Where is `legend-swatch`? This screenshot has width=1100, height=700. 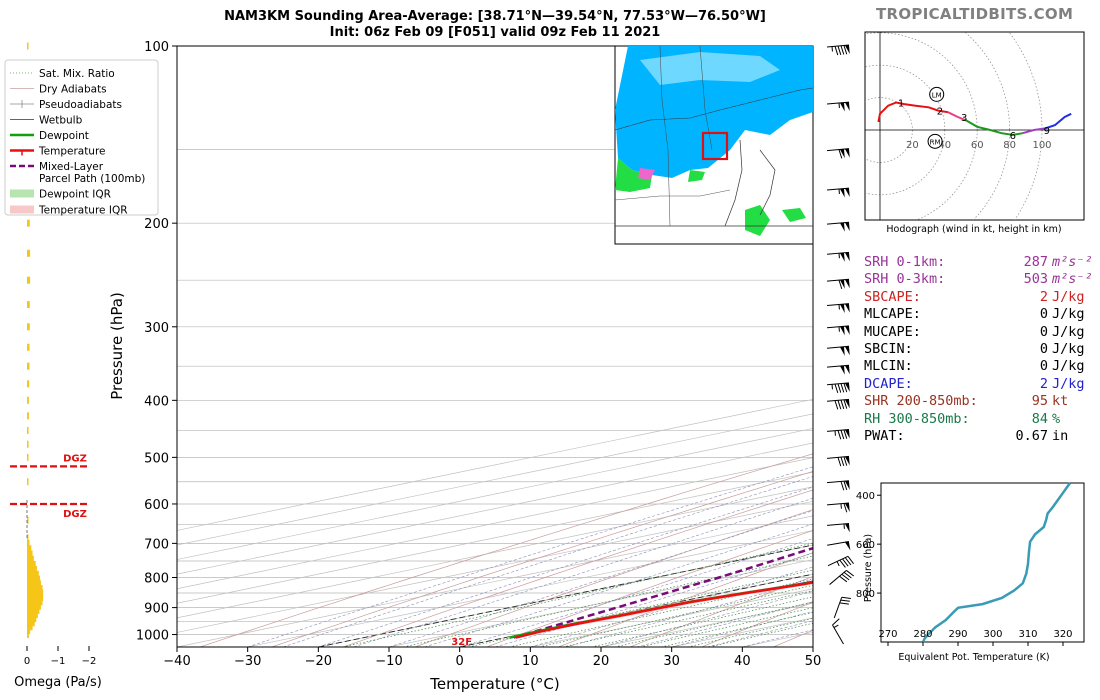
legend-swatch is located at coordinates (22, 193).